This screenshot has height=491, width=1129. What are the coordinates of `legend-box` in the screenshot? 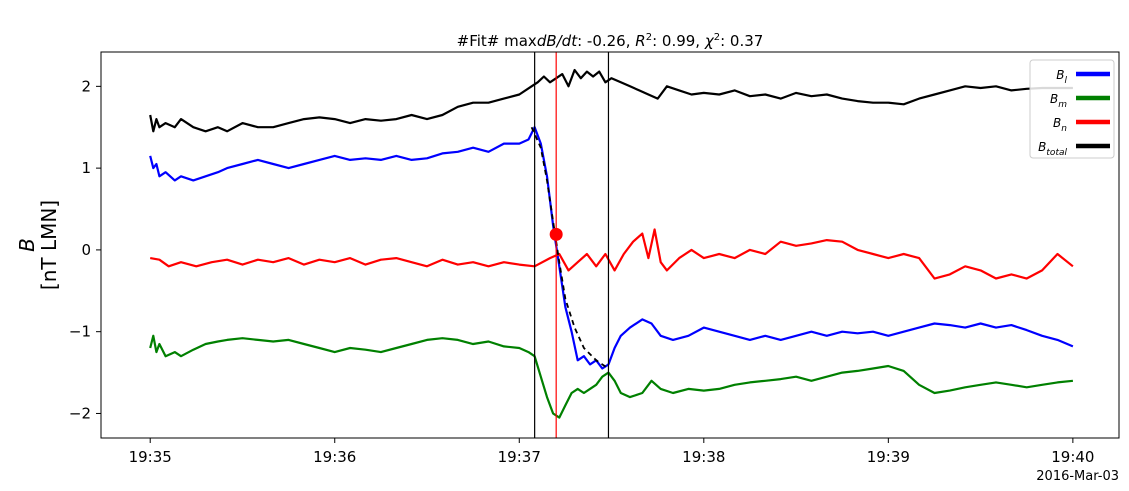 It's located at (1072, 109).